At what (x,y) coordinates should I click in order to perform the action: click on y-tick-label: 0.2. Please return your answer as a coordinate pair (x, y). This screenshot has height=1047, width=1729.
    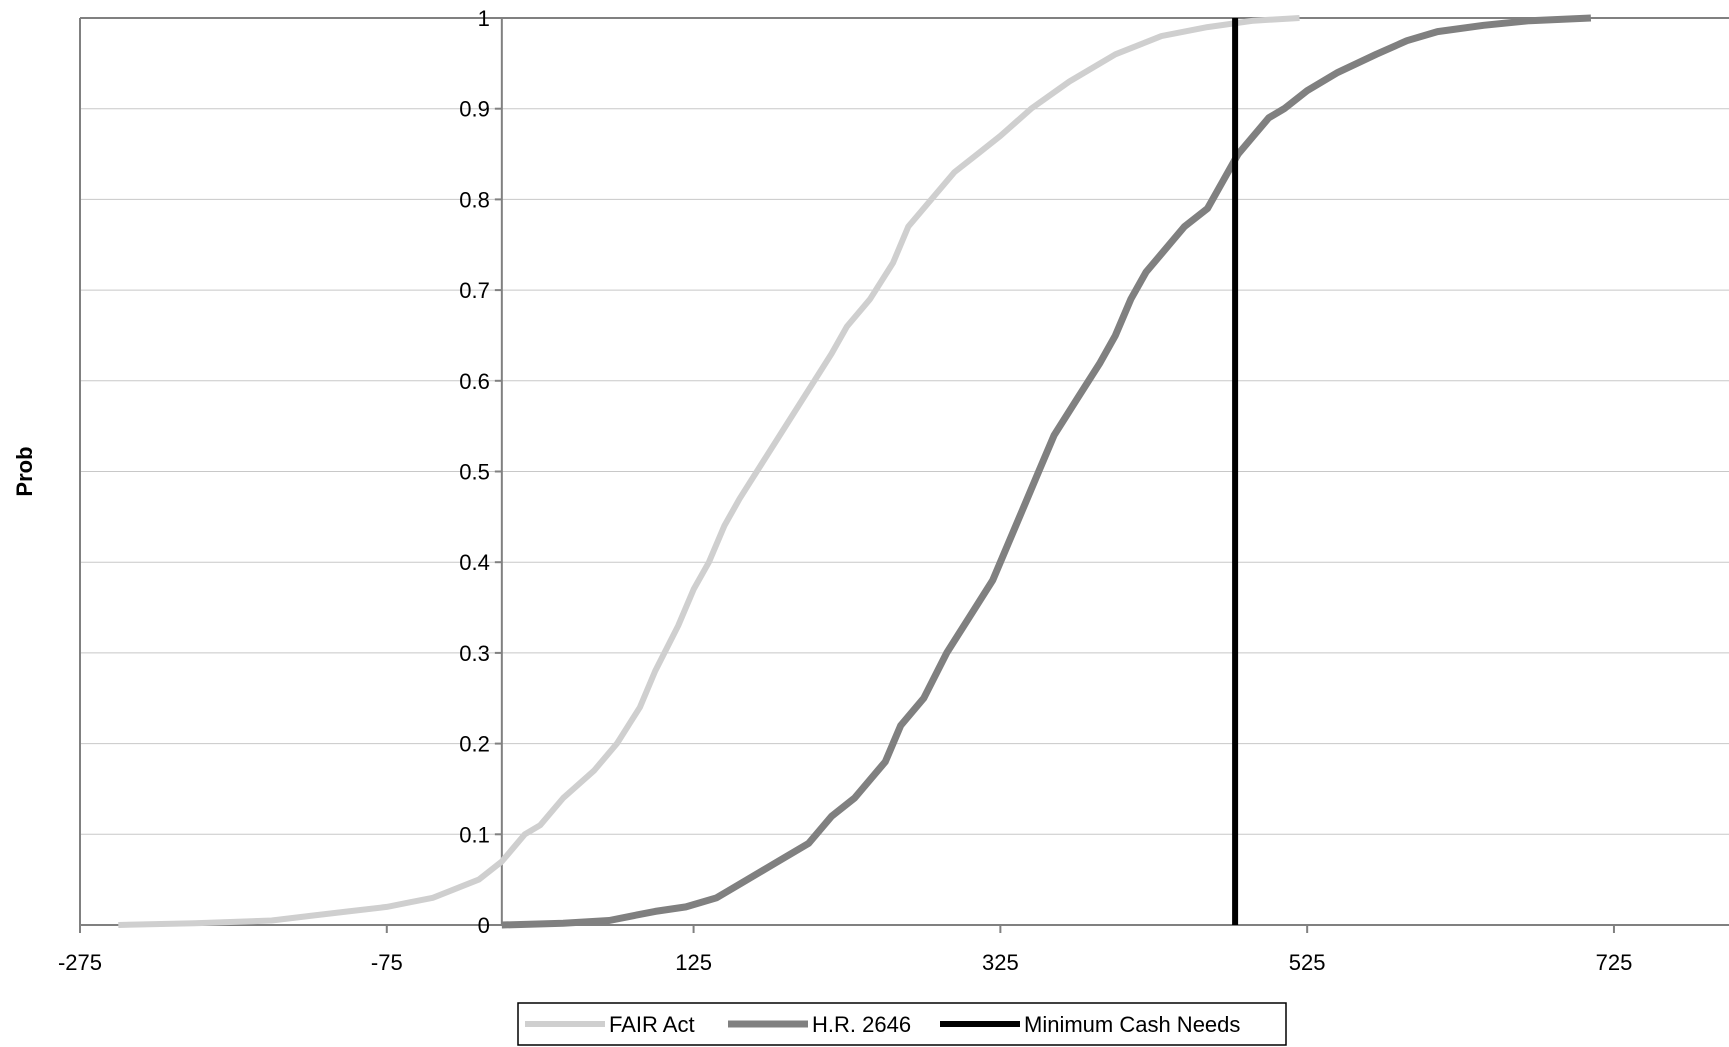
    Looking at the image, I should click on (474, 744).